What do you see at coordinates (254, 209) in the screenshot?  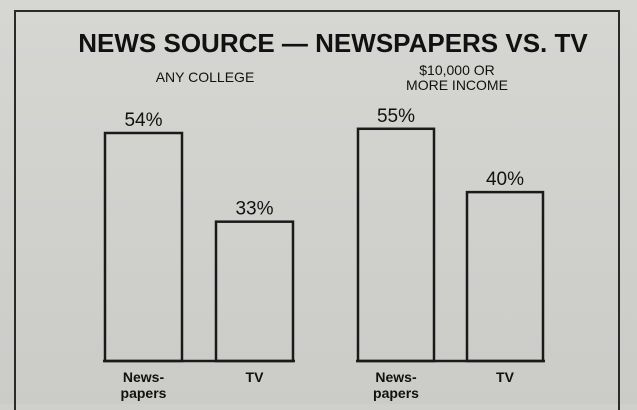 I see `value-label: 33%` at bounding box center [254, 209].